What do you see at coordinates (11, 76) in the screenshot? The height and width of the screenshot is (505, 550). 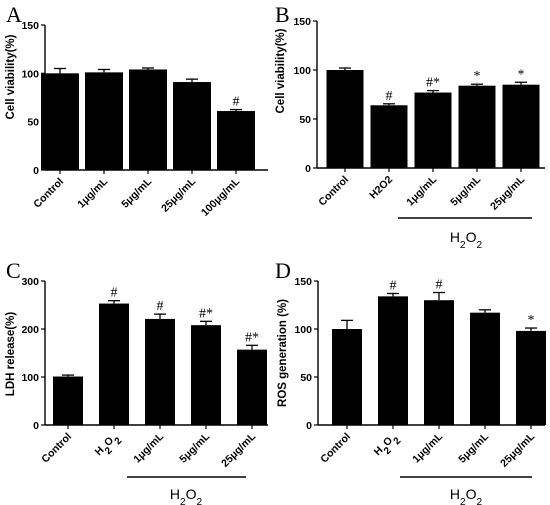 I see `y-axis-label-a: Cell viability(%)` at bounding box center [11, 76].